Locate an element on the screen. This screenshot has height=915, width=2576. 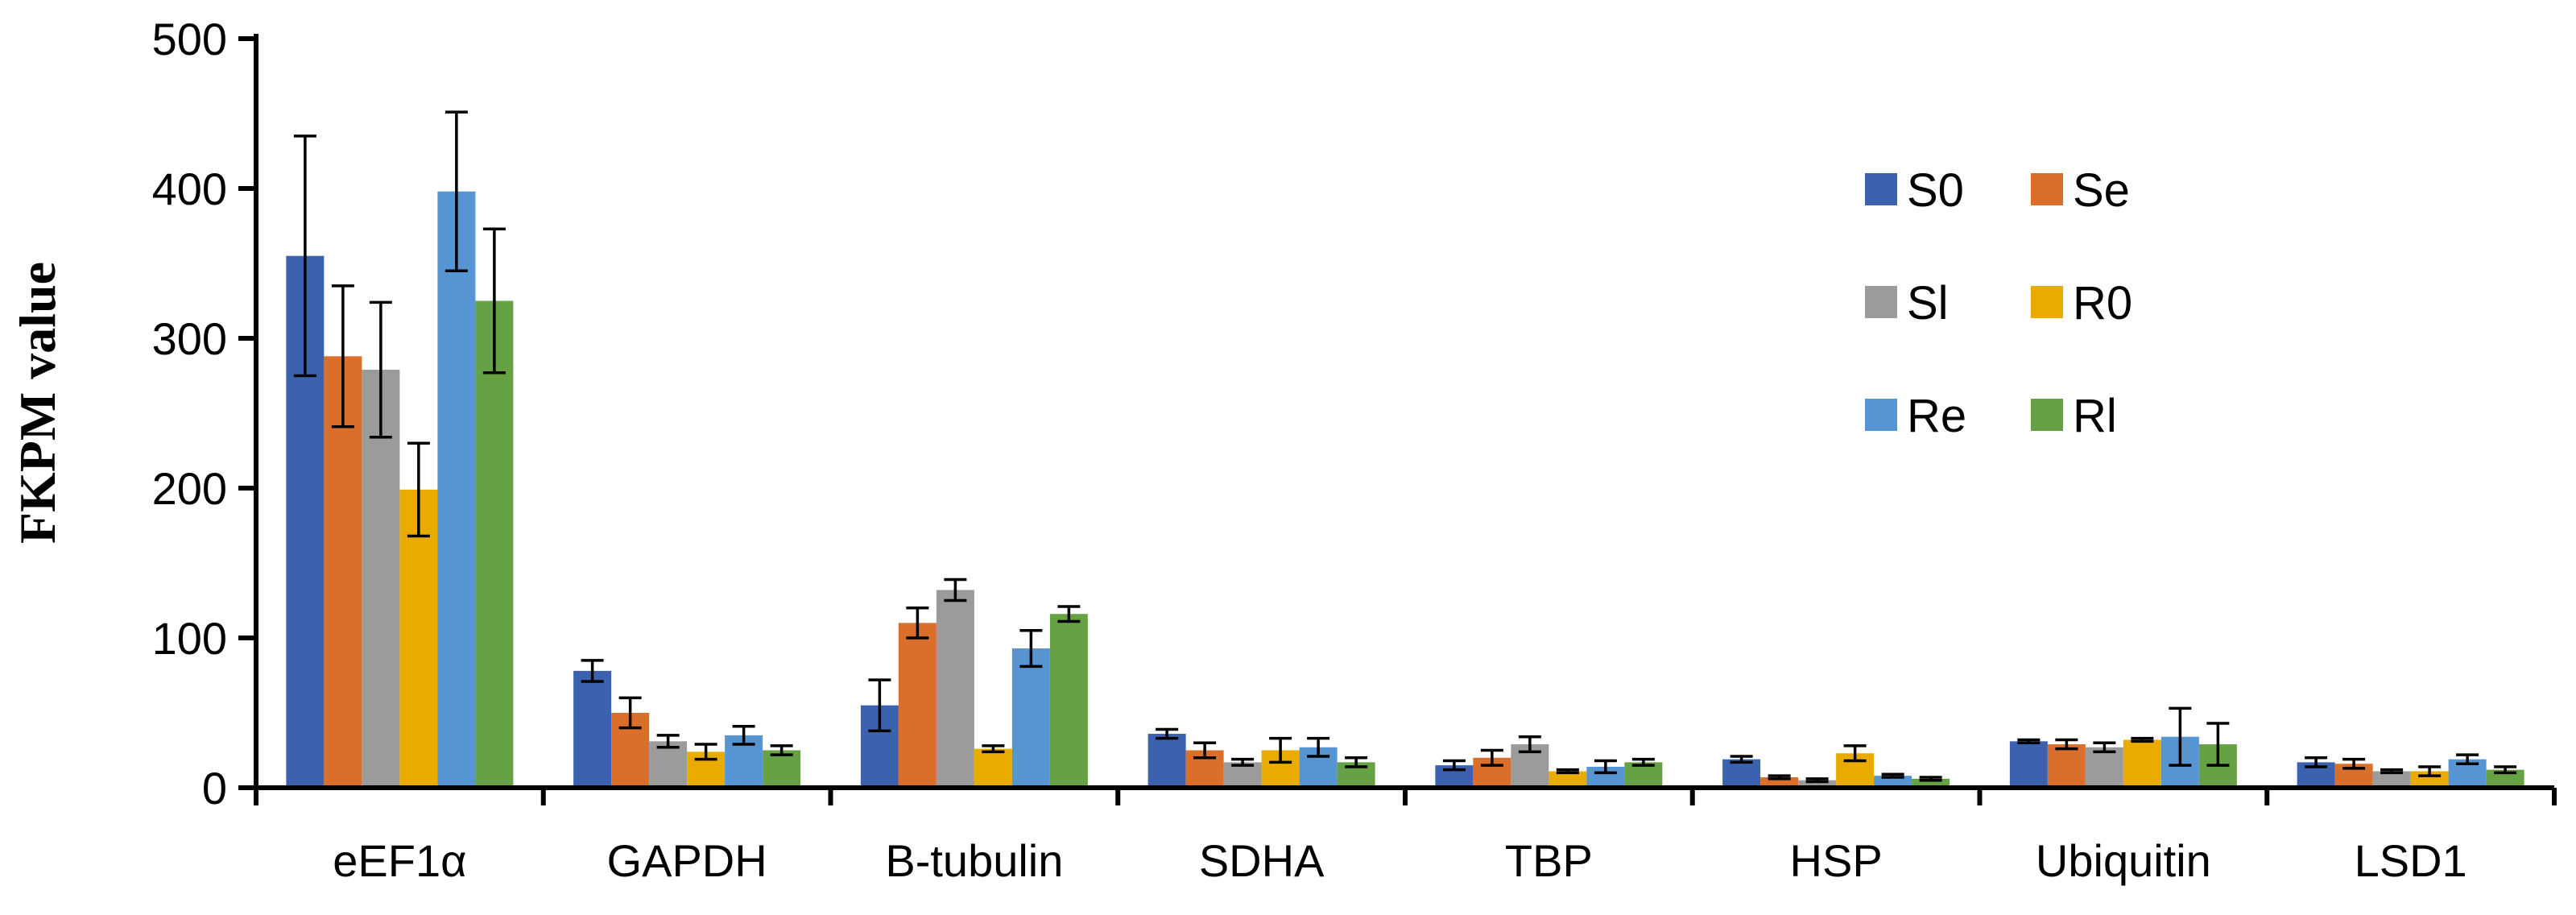
legend-item-S0: S0 is located at coordinates (1915, 190).